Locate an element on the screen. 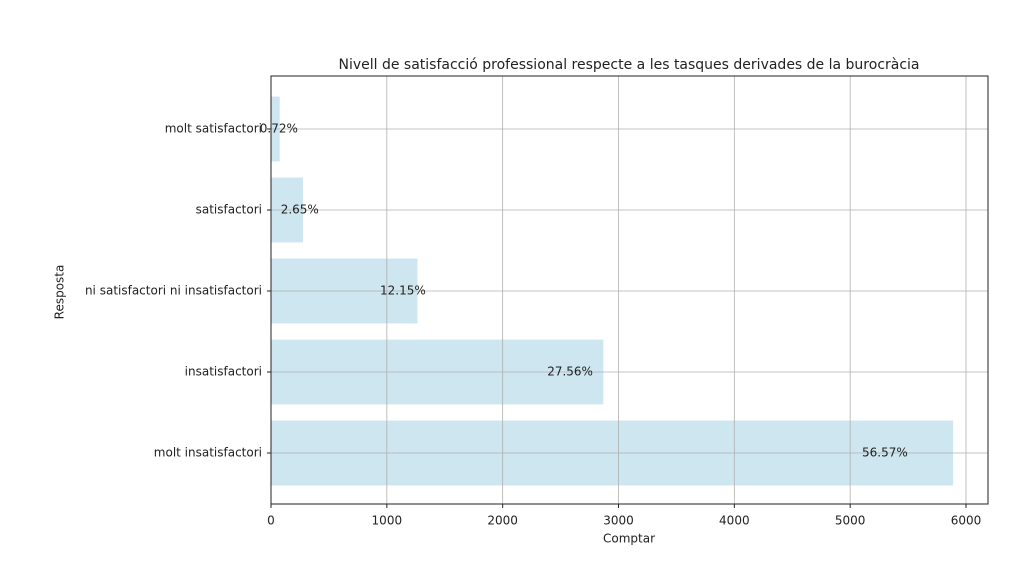 Image resolution: width=1024 pixels, height=563 pixels. y-tick-label: insatisfactori is located at coordinates (223, 372).